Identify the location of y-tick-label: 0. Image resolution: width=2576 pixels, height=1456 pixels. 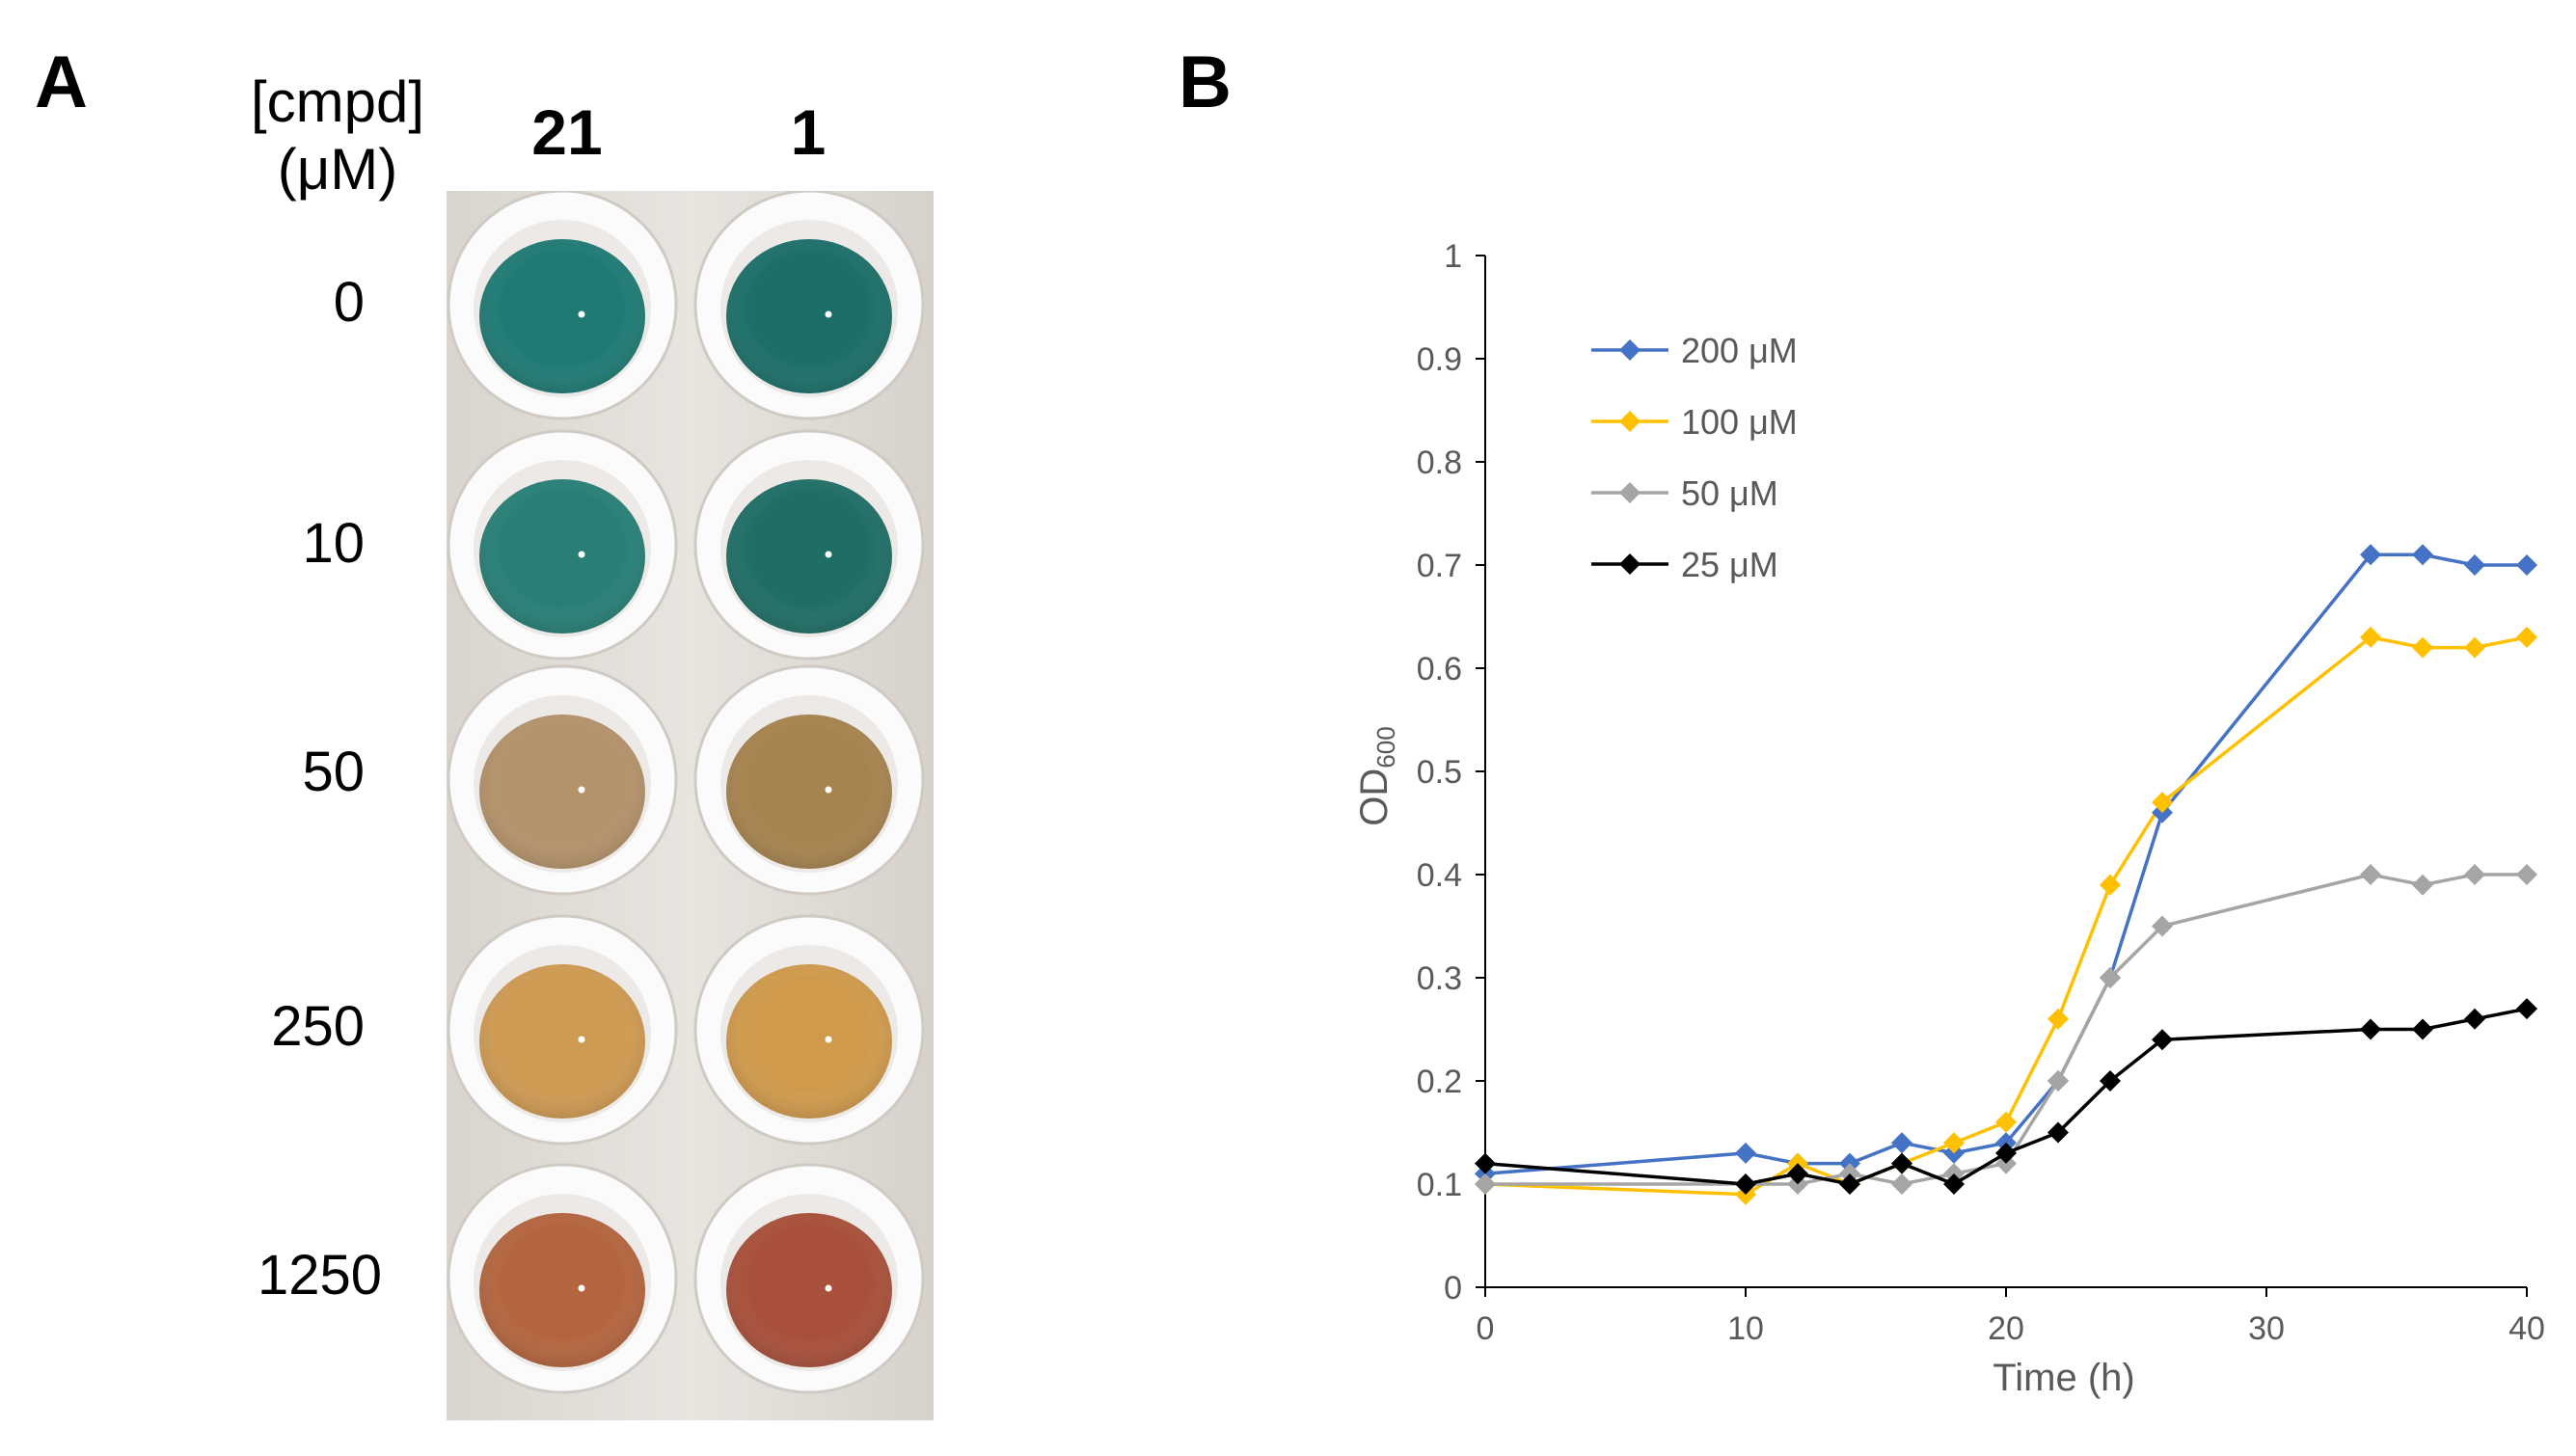
(1453, 1288).